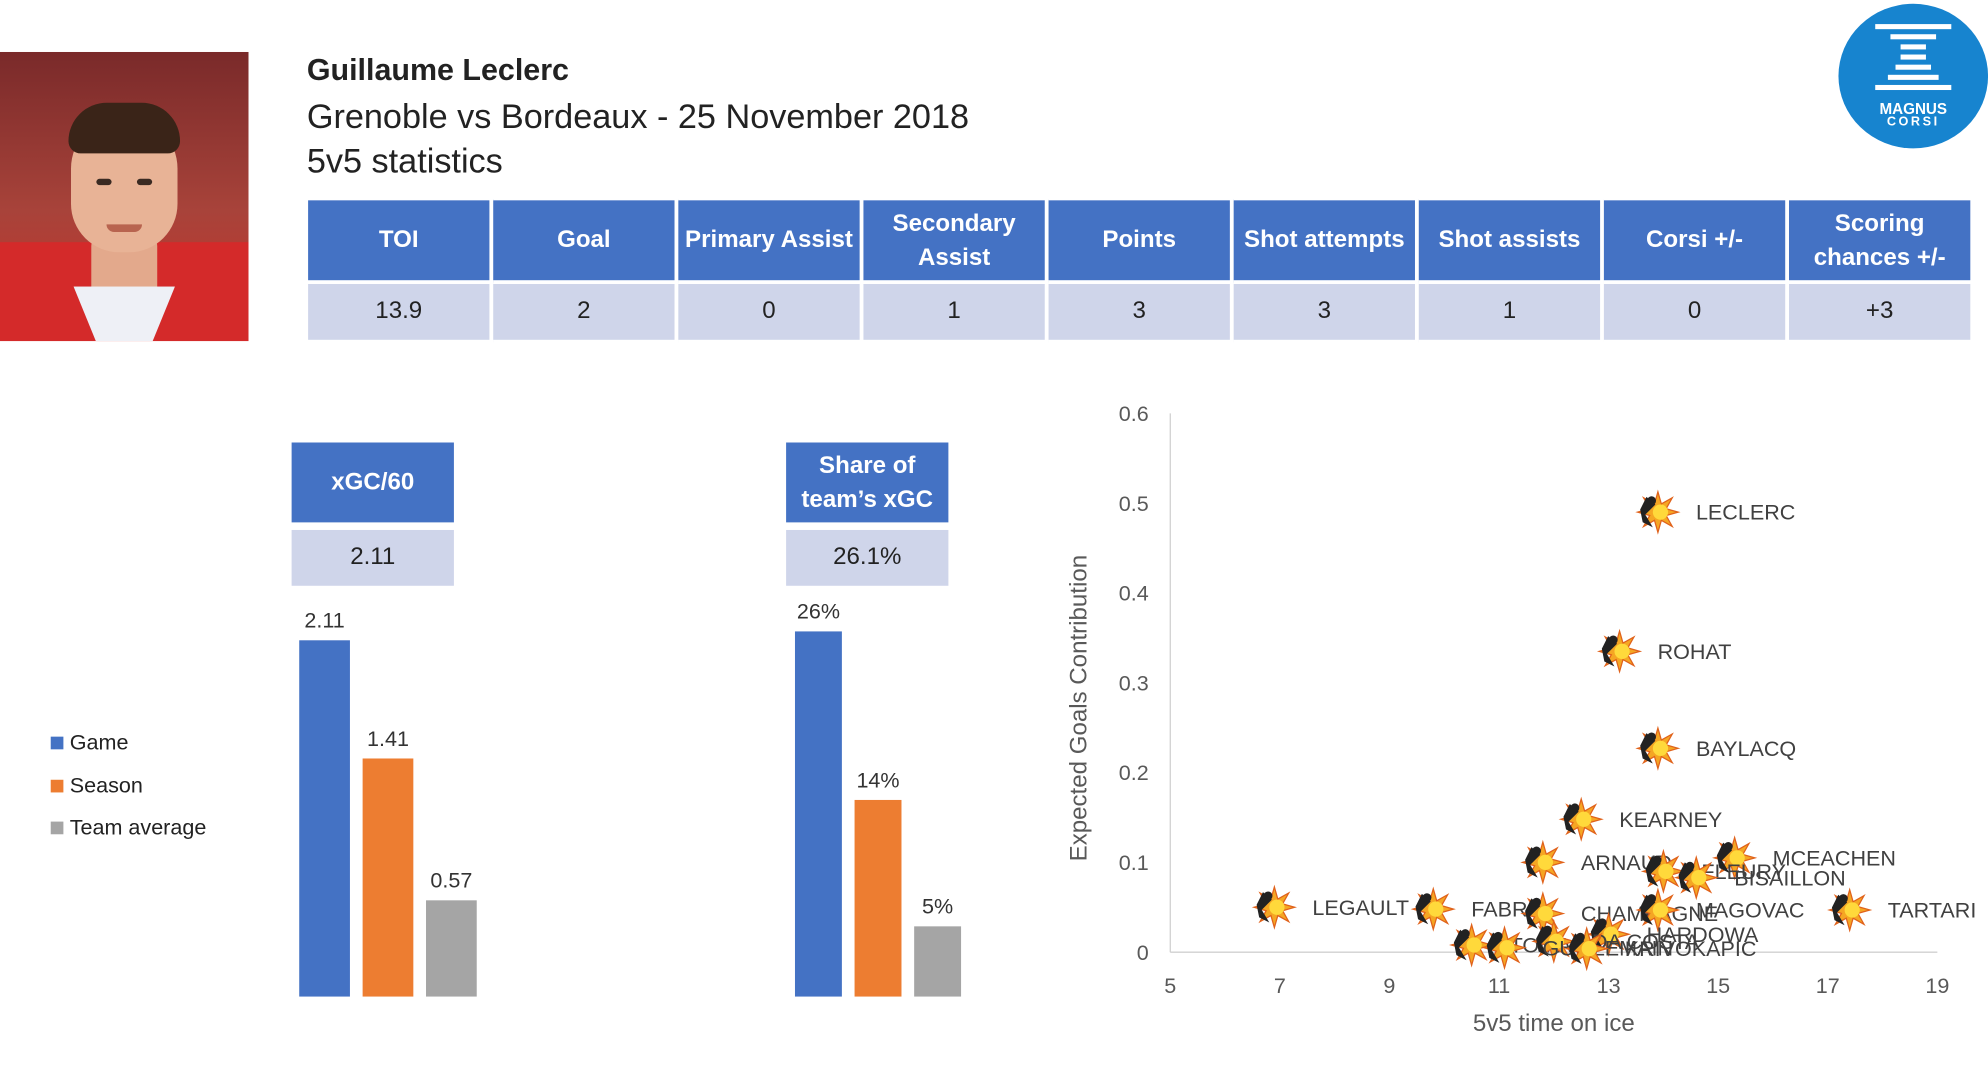  Describe the element at coordinates (584, 312) in the screenshot. I see `stat-value: 2` at that location.